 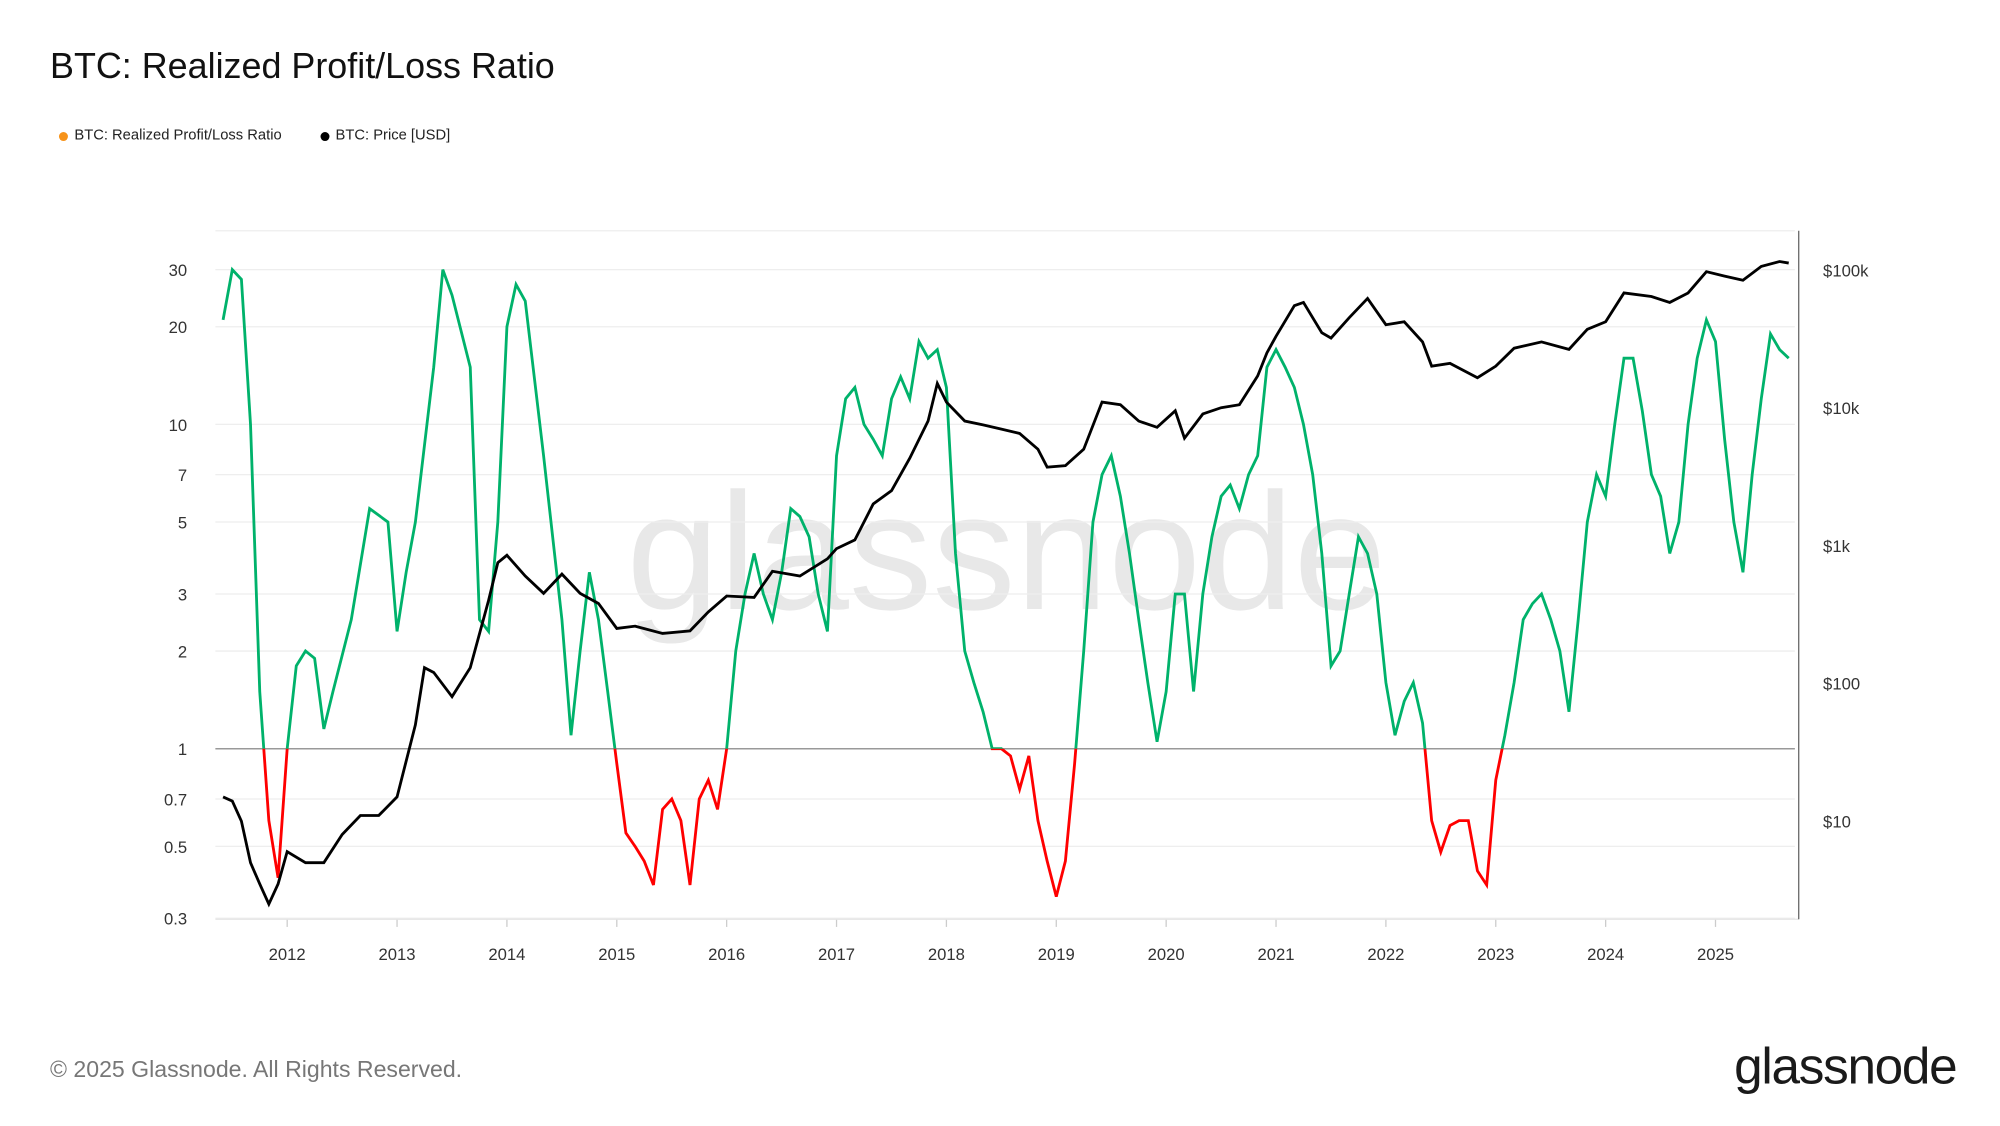 What do you see at coordinates (1007, 552) in the screenshot?
I see `watermark: glassnode` at bounding box center [1007, 552].